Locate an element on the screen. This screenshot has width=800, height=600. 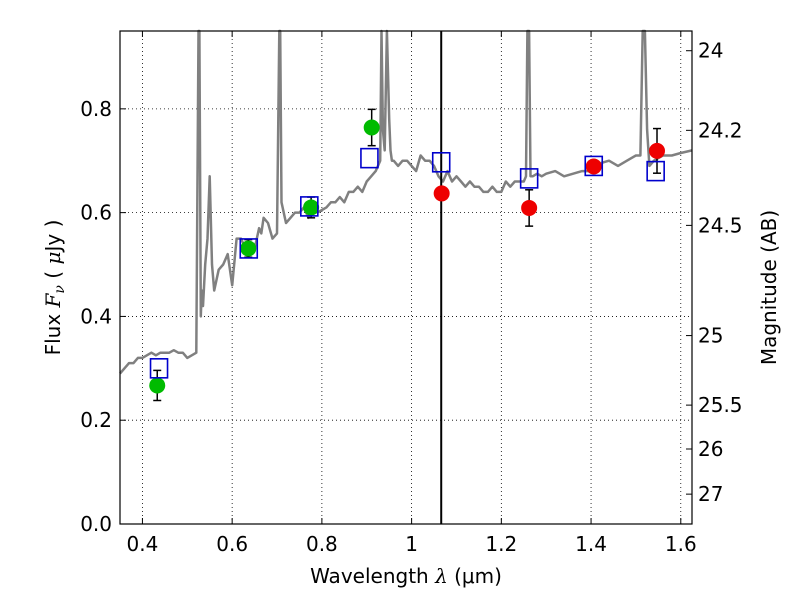
mag-tick-label: 26 is located at coordinates (710, 449).